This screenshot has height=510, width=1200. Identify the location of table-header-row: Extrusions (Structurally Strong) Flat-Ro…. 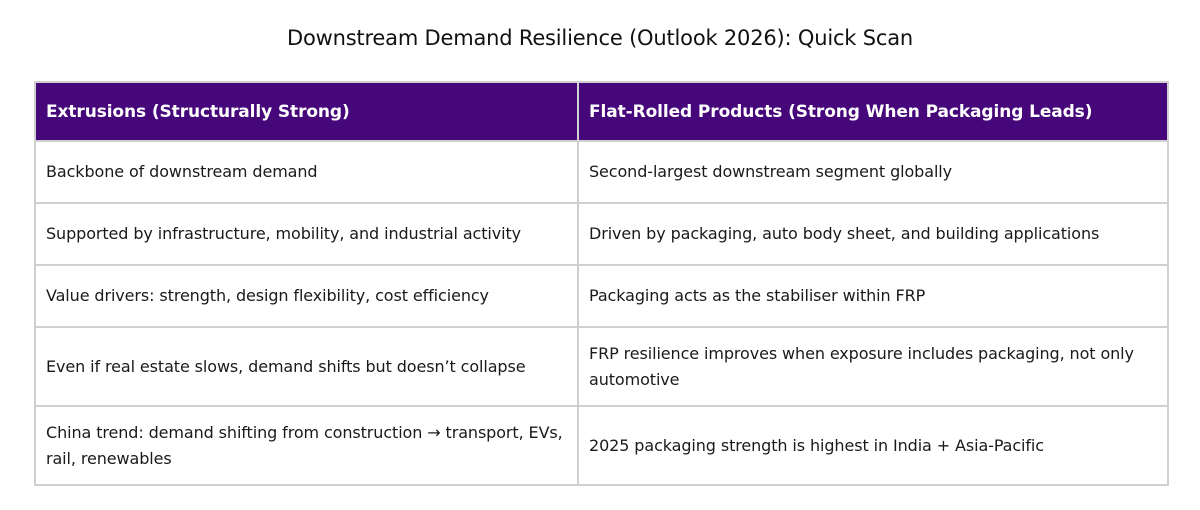
(601, 111).